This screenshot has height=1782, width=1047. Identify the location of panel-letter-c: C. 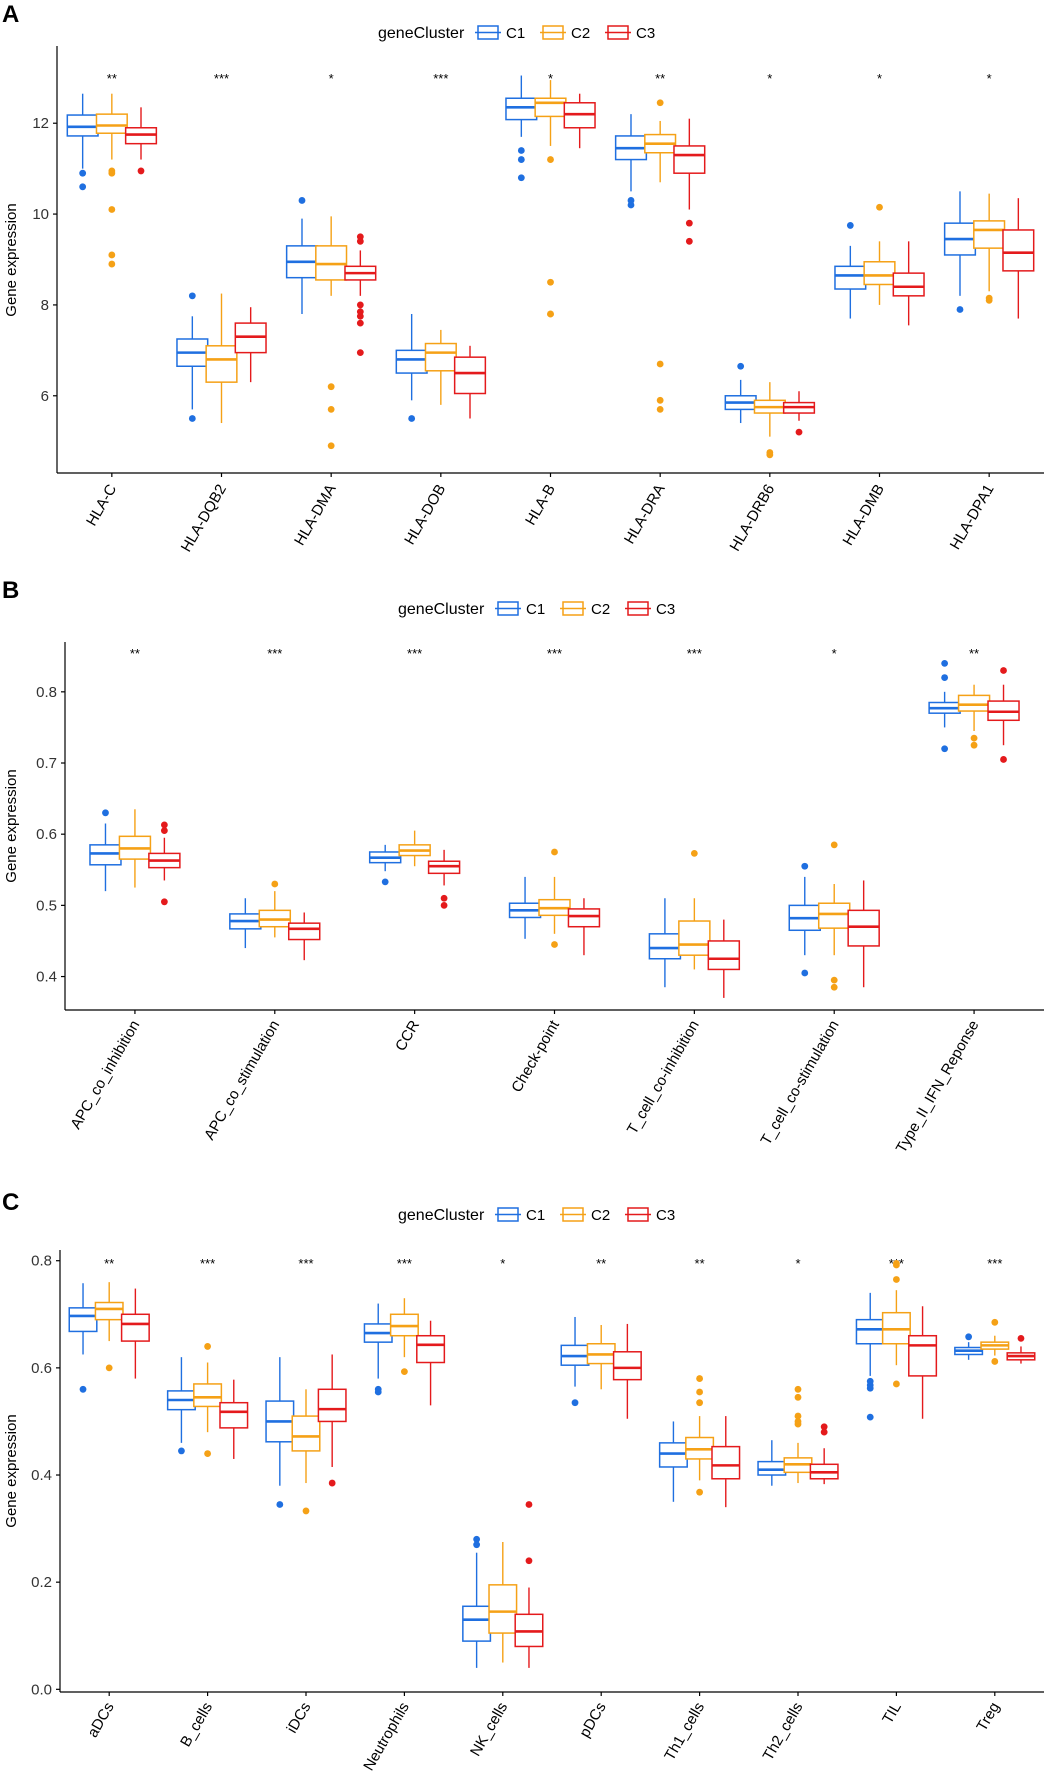
(10, 1202).